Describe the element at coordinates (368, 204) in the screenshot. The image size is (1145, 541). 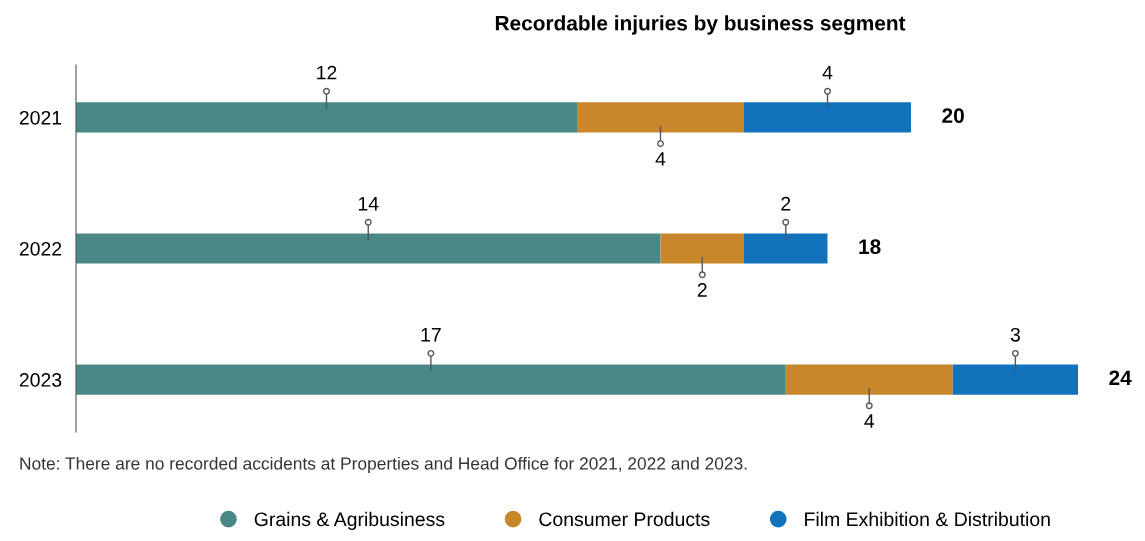
I see `data-label: 14` at that location.